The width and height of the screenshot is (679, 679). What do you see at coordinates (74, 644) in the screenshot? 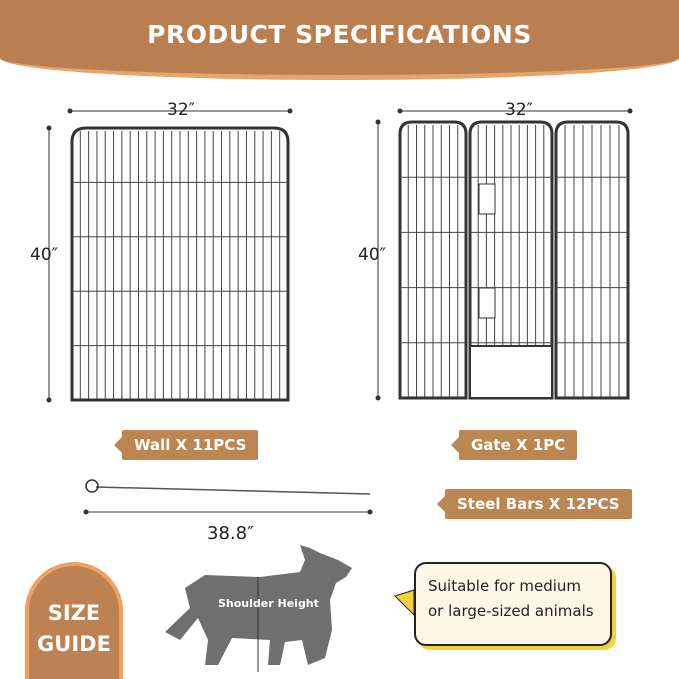
I see `size-guide-line2: GUIDE` at bounding box center [74, 644].